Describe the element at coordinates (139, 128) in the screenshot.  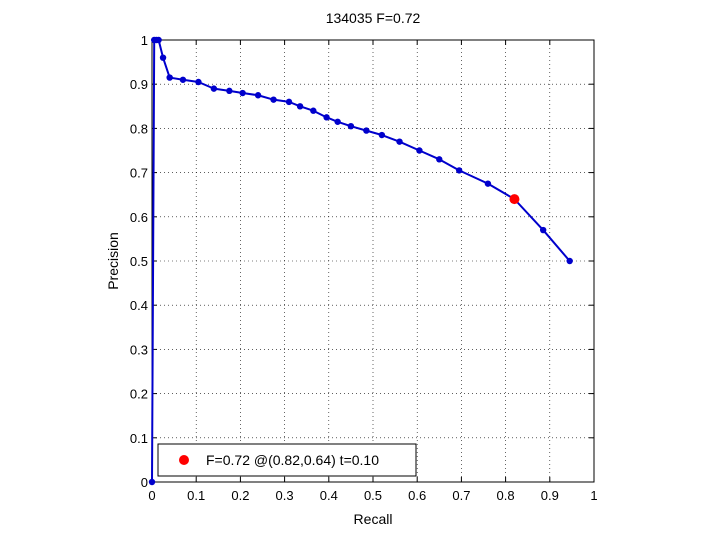
I see `y-tick-label: 0.8` at that location.